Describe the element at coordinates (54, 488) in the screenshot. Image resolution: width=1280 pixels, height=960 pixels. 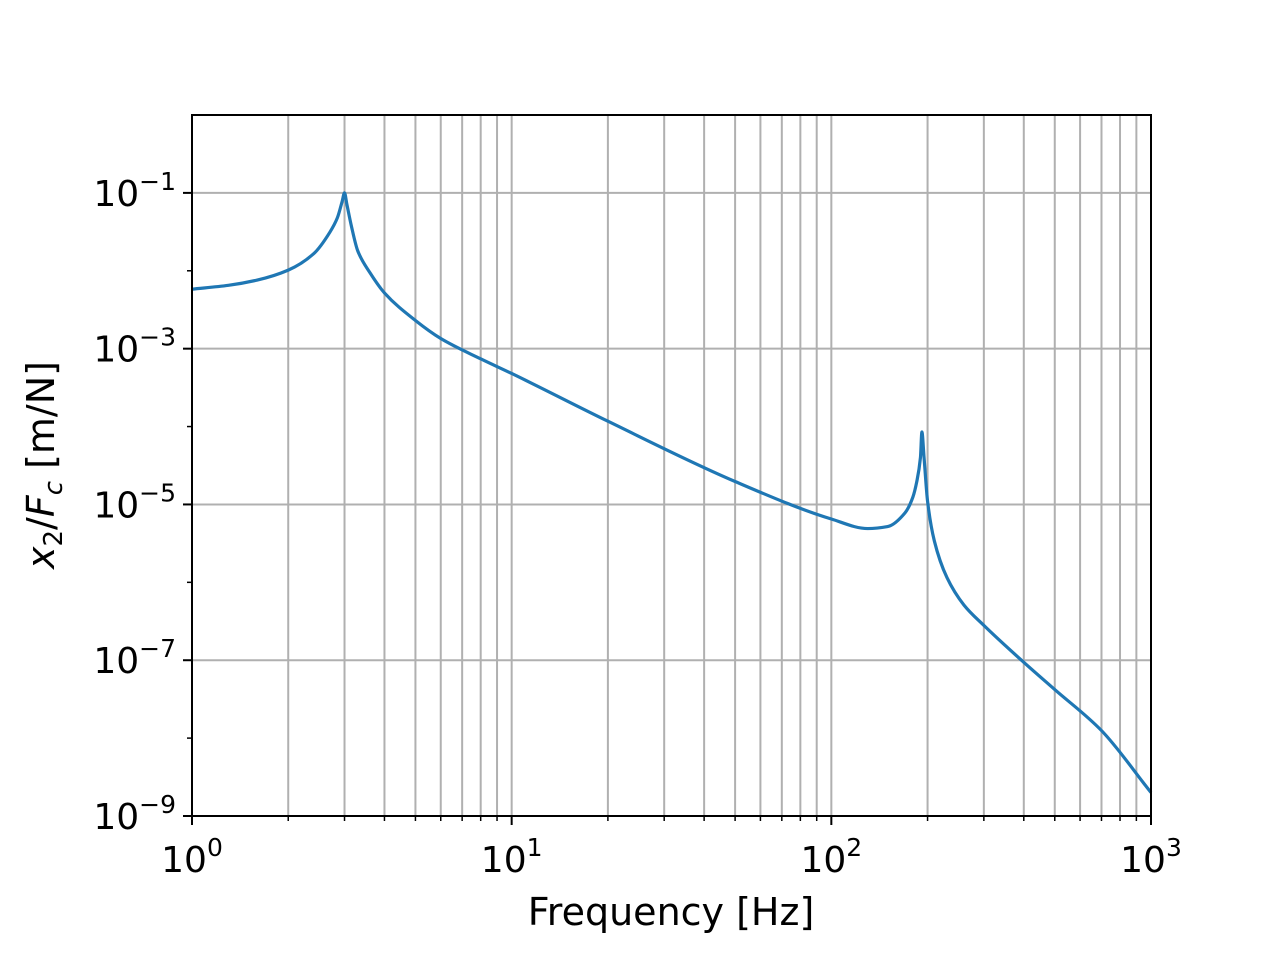
I see `y-label-f-sub: c` at that location.